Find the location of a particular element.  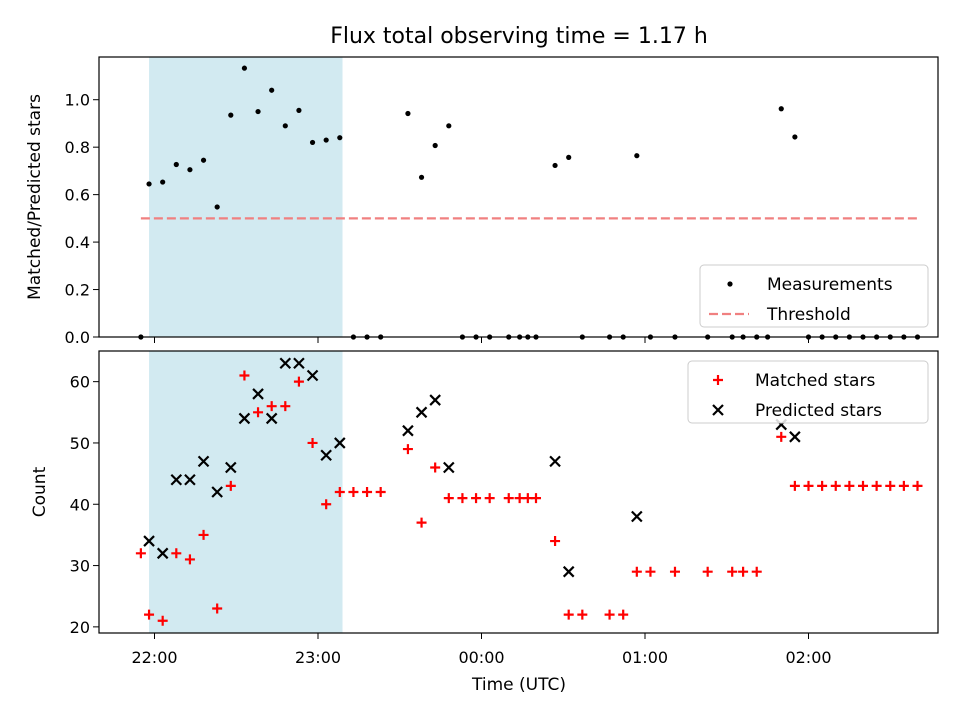

y-axis-label: Count is located at coordinates (40, 491).